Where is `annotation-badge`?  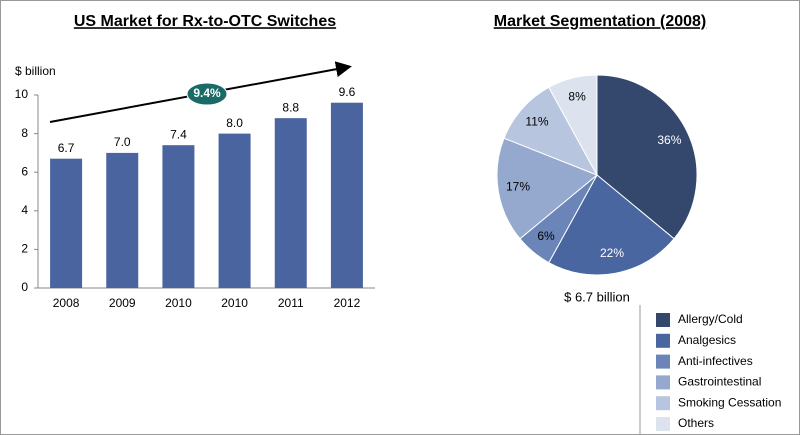 annotation-badge is located at coordinates (207, 94).